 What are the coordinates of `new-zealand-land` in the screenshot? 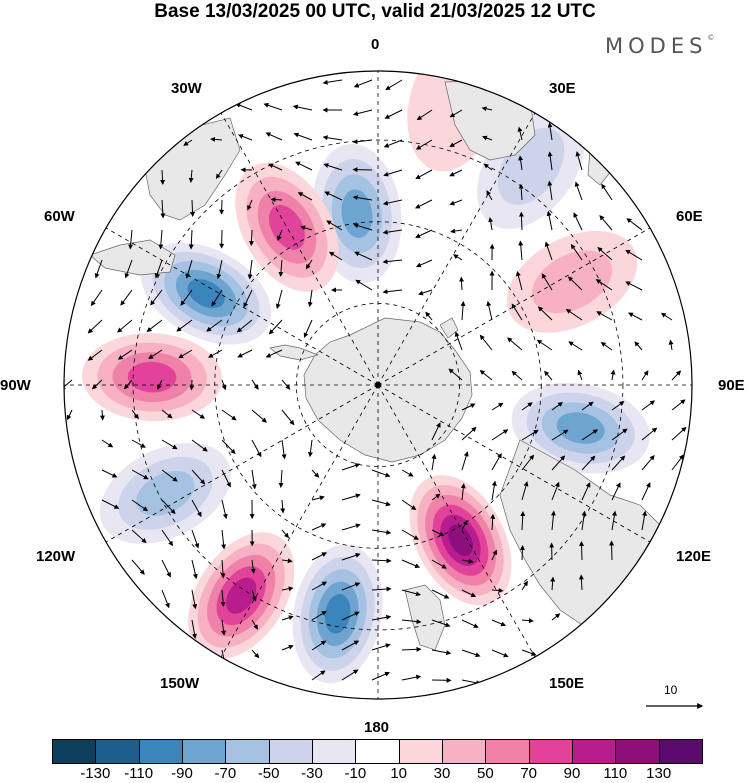 It's located at (425, 617).